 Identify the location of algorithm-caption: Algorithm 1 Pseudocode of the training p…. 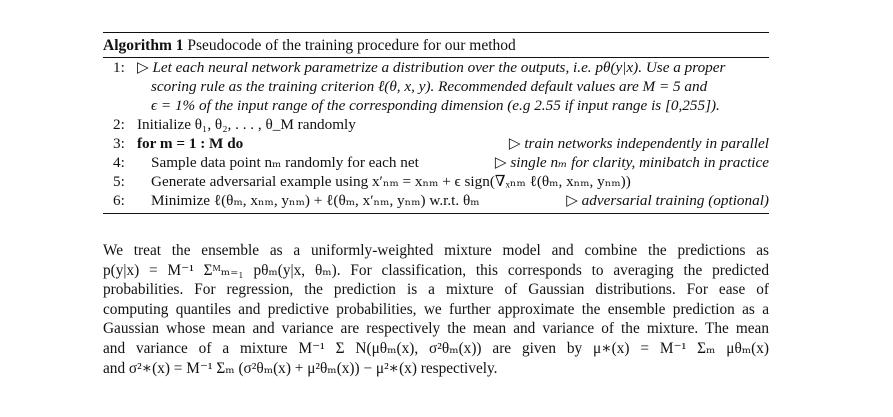
(436, 44).